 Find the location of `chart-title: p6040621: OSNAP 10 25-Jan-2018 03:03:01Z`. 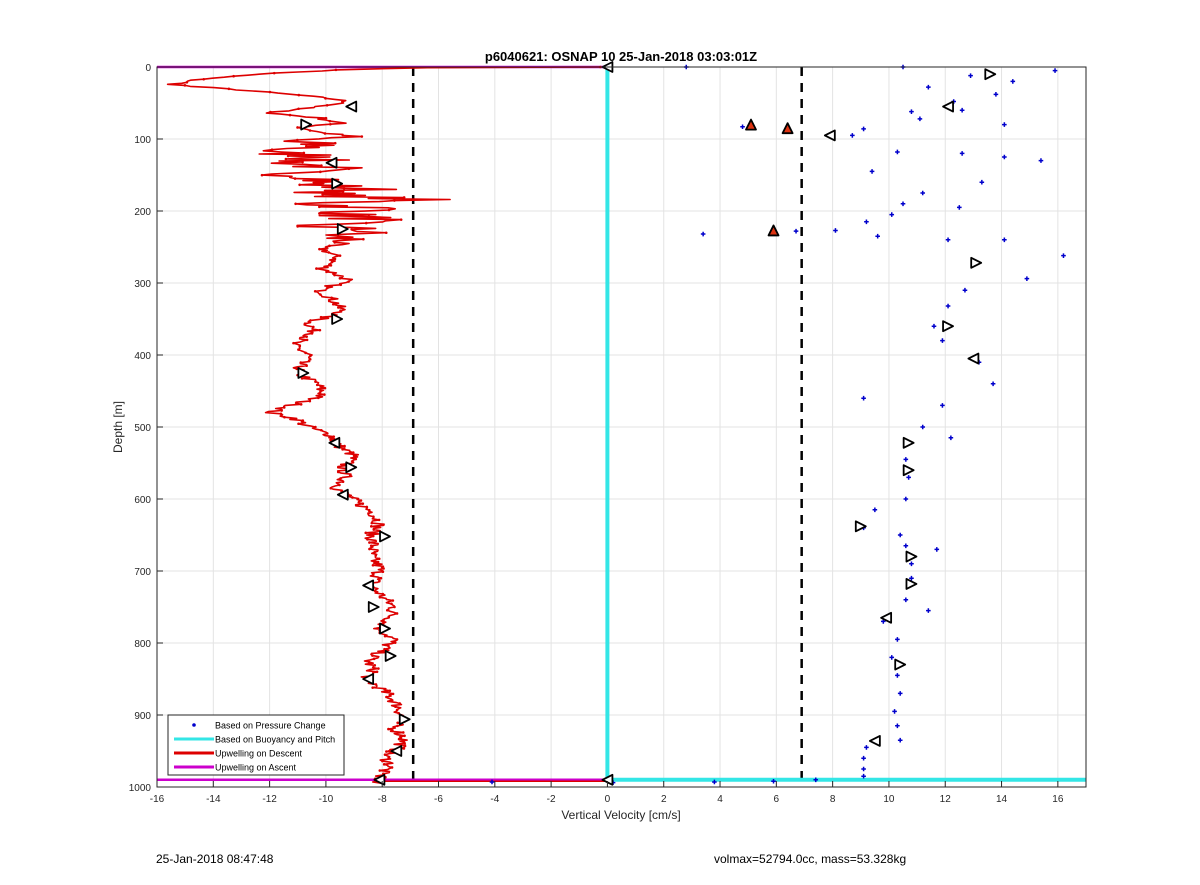

chart-title: p6040621: OSNAP 10 25-Jan-2018 03:03:01Z is located at coordinates (621, 56).